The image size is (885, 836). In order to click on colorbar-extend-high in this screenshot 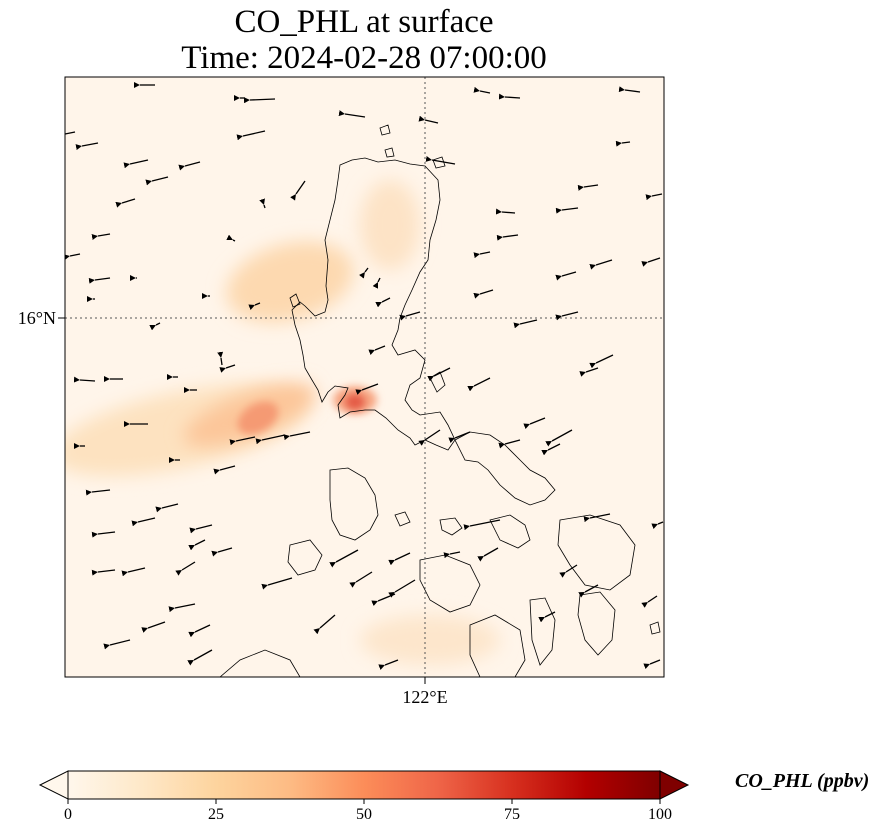, I will do `click(674, 785)`.